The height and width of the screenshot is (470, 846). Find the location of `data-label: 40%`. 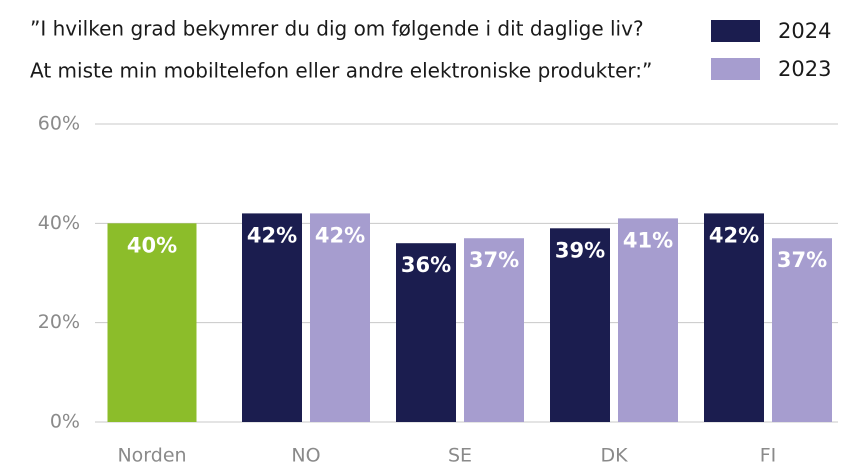

data-label: 40% is located at coordinates (152, 245).